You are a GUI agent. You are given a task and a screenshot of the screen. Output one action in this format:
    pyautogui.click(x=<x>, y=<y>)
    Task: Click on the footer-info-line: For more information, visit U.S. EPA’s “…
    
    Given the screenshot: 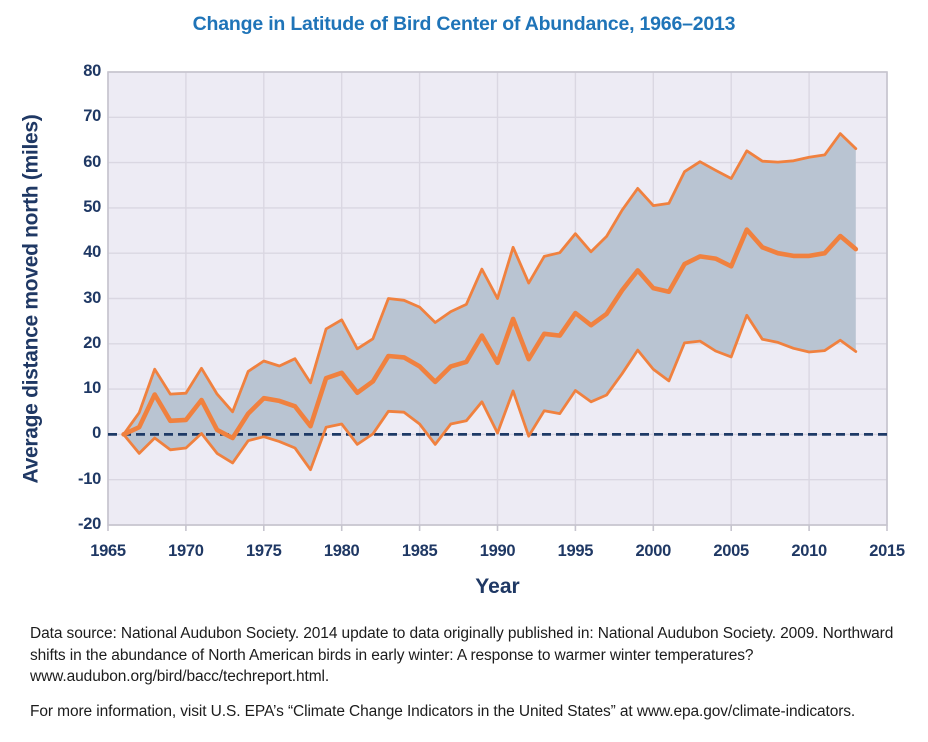 What is the action you would take?
    pyautogui.click(x=443, y=711)
    